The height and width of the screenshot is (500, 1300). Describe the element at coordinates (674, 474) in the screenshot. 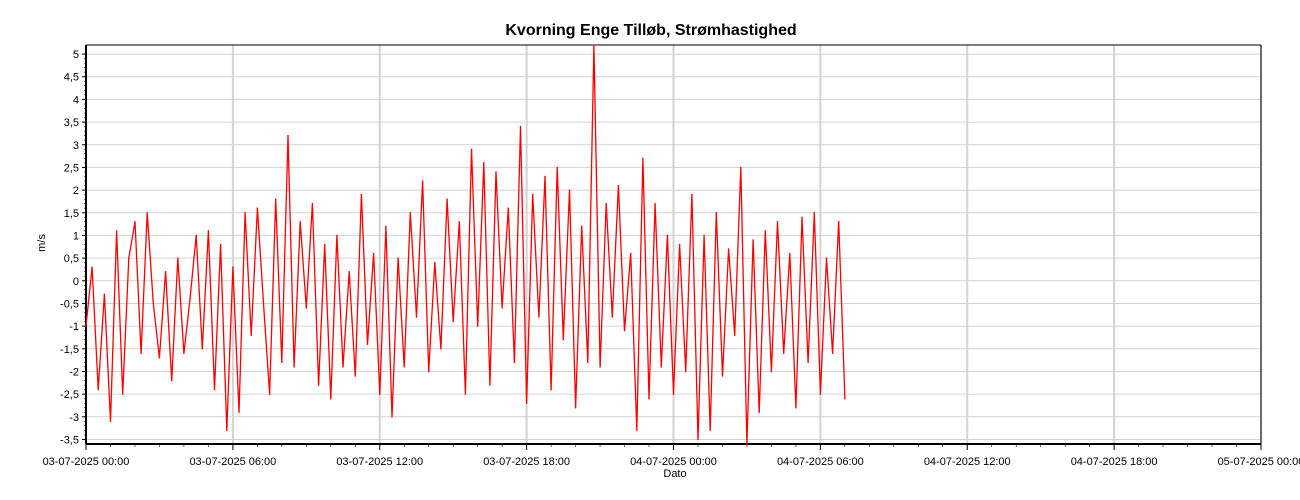

I see `x-axis-label: Dato` at that location.